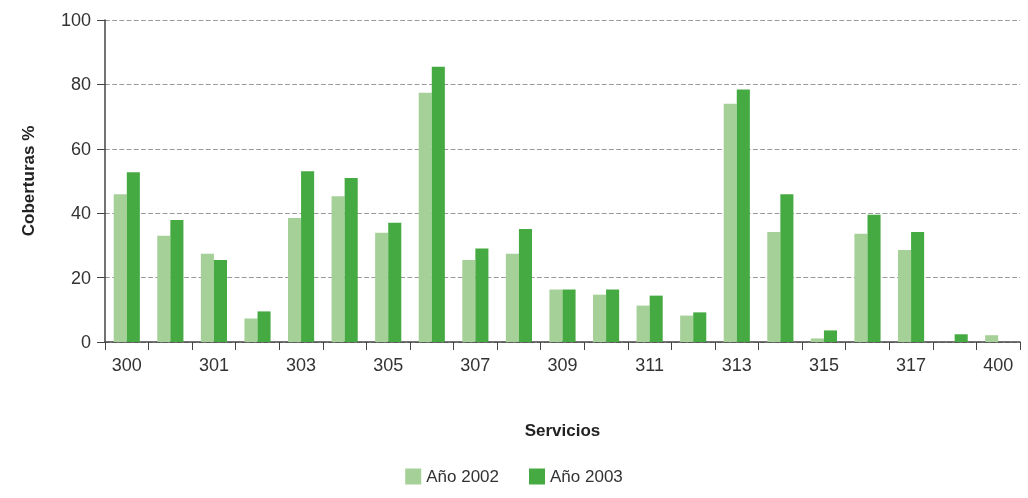  I want to click on x-tick-label: 300, so click(126, 365).